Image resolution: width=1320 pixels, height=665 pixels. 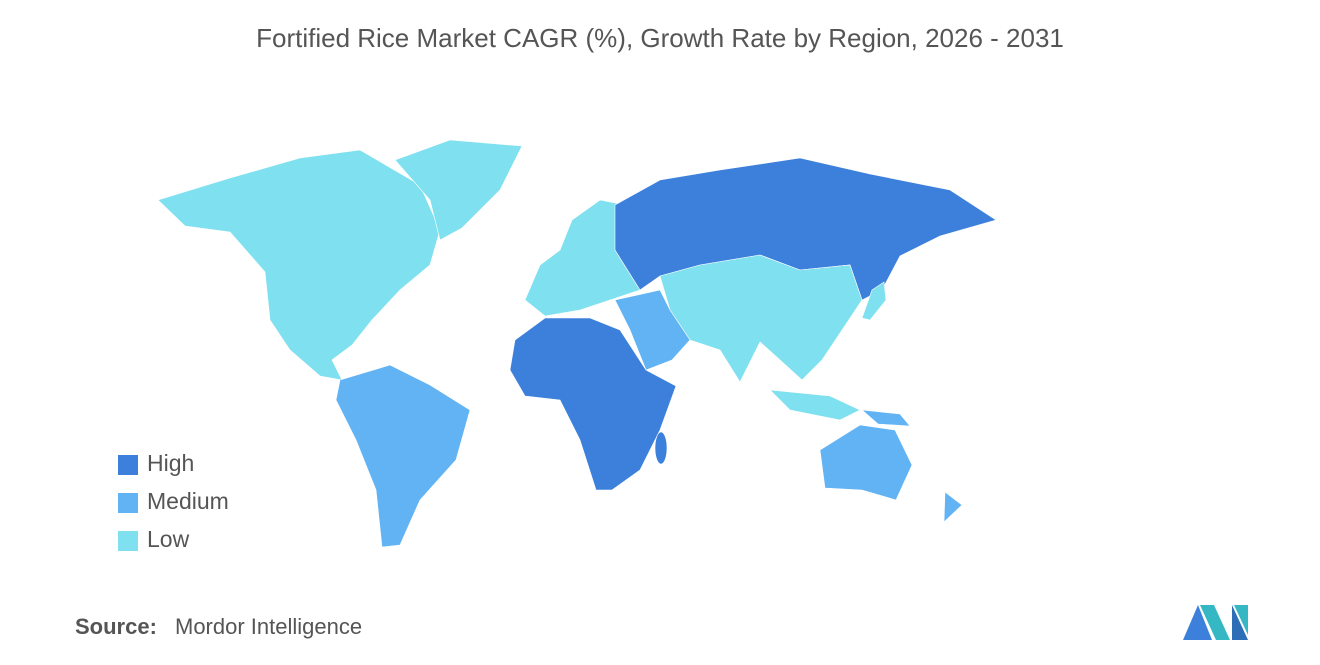 What do you see at coordinates (953, 507) in the screenshot?
I see `new-zealand` at bounding box center [953, 507].